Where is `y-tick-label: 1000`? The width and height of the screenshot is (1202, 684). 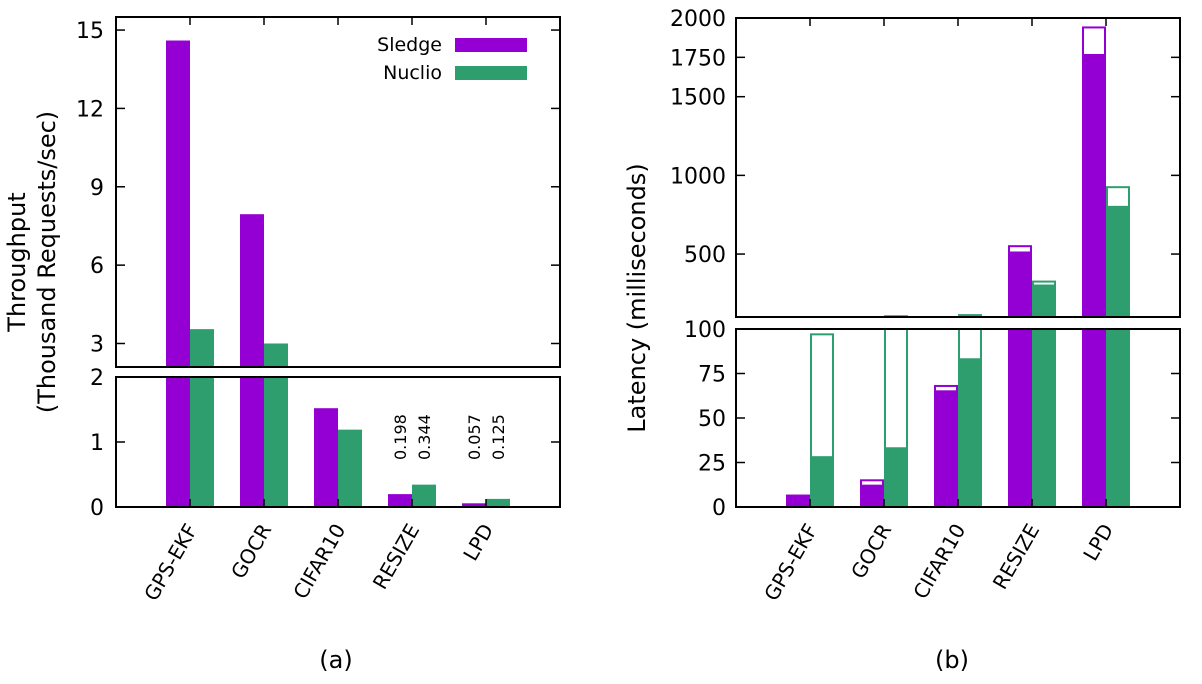 y-tick-label: 1000 is located at coordinates (698, 176).